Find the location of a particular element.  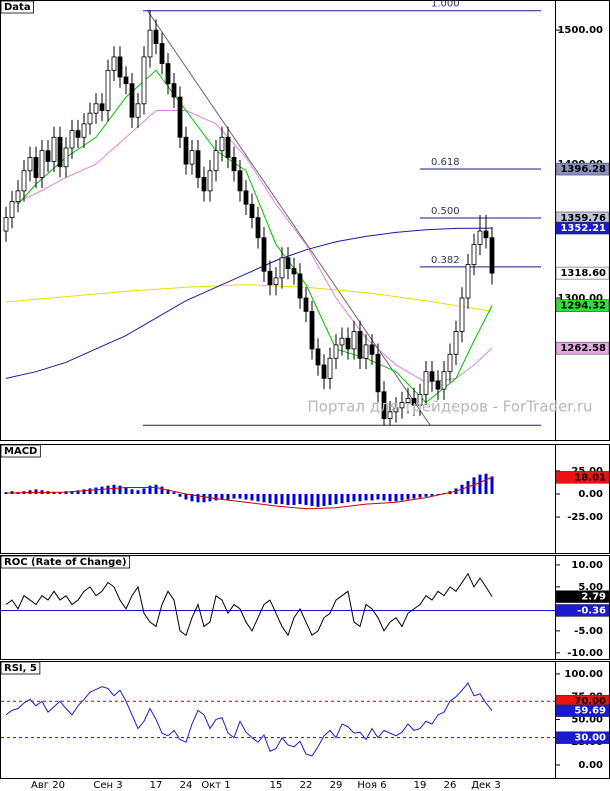

x-tick-label: 26 is located at coordinates (450, 785).